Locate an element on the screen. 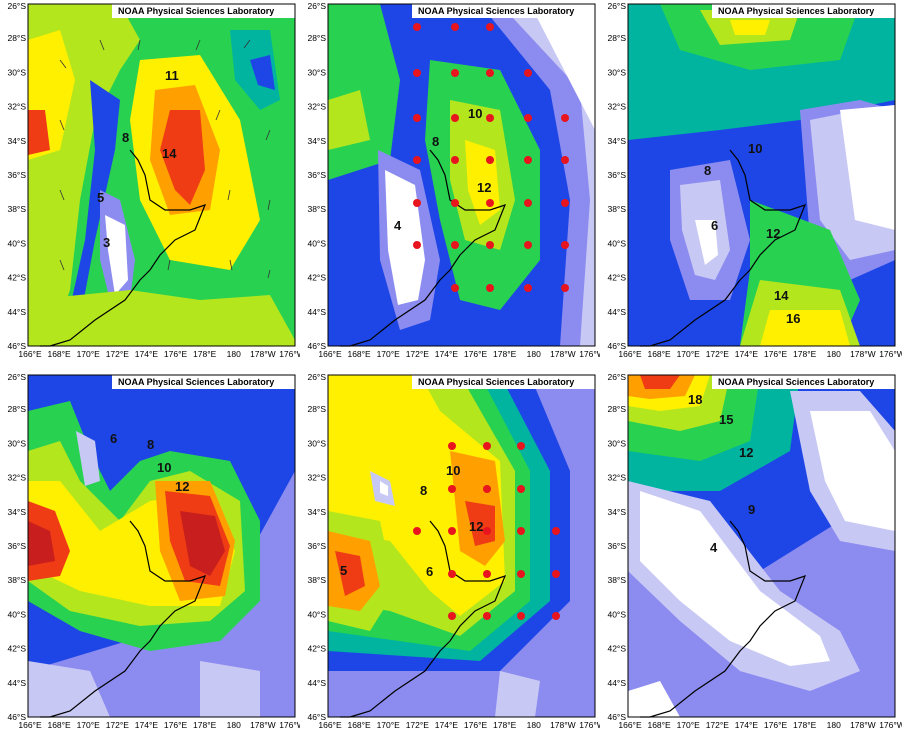  contour-label: 14 is located at coordinates (169, 153).